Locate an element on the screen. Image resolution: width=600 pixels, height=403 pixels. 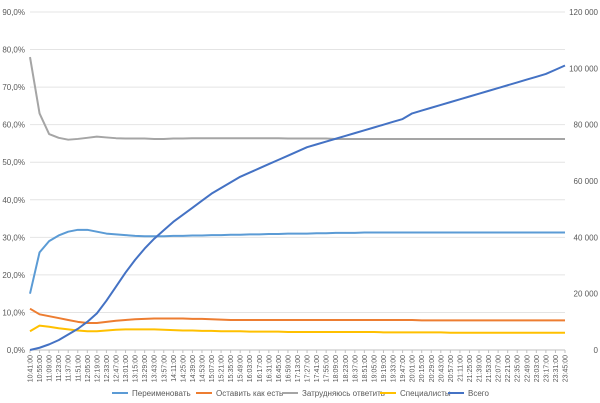
x-tick-label: 14:53:00 is located at coordinates (202, 368).